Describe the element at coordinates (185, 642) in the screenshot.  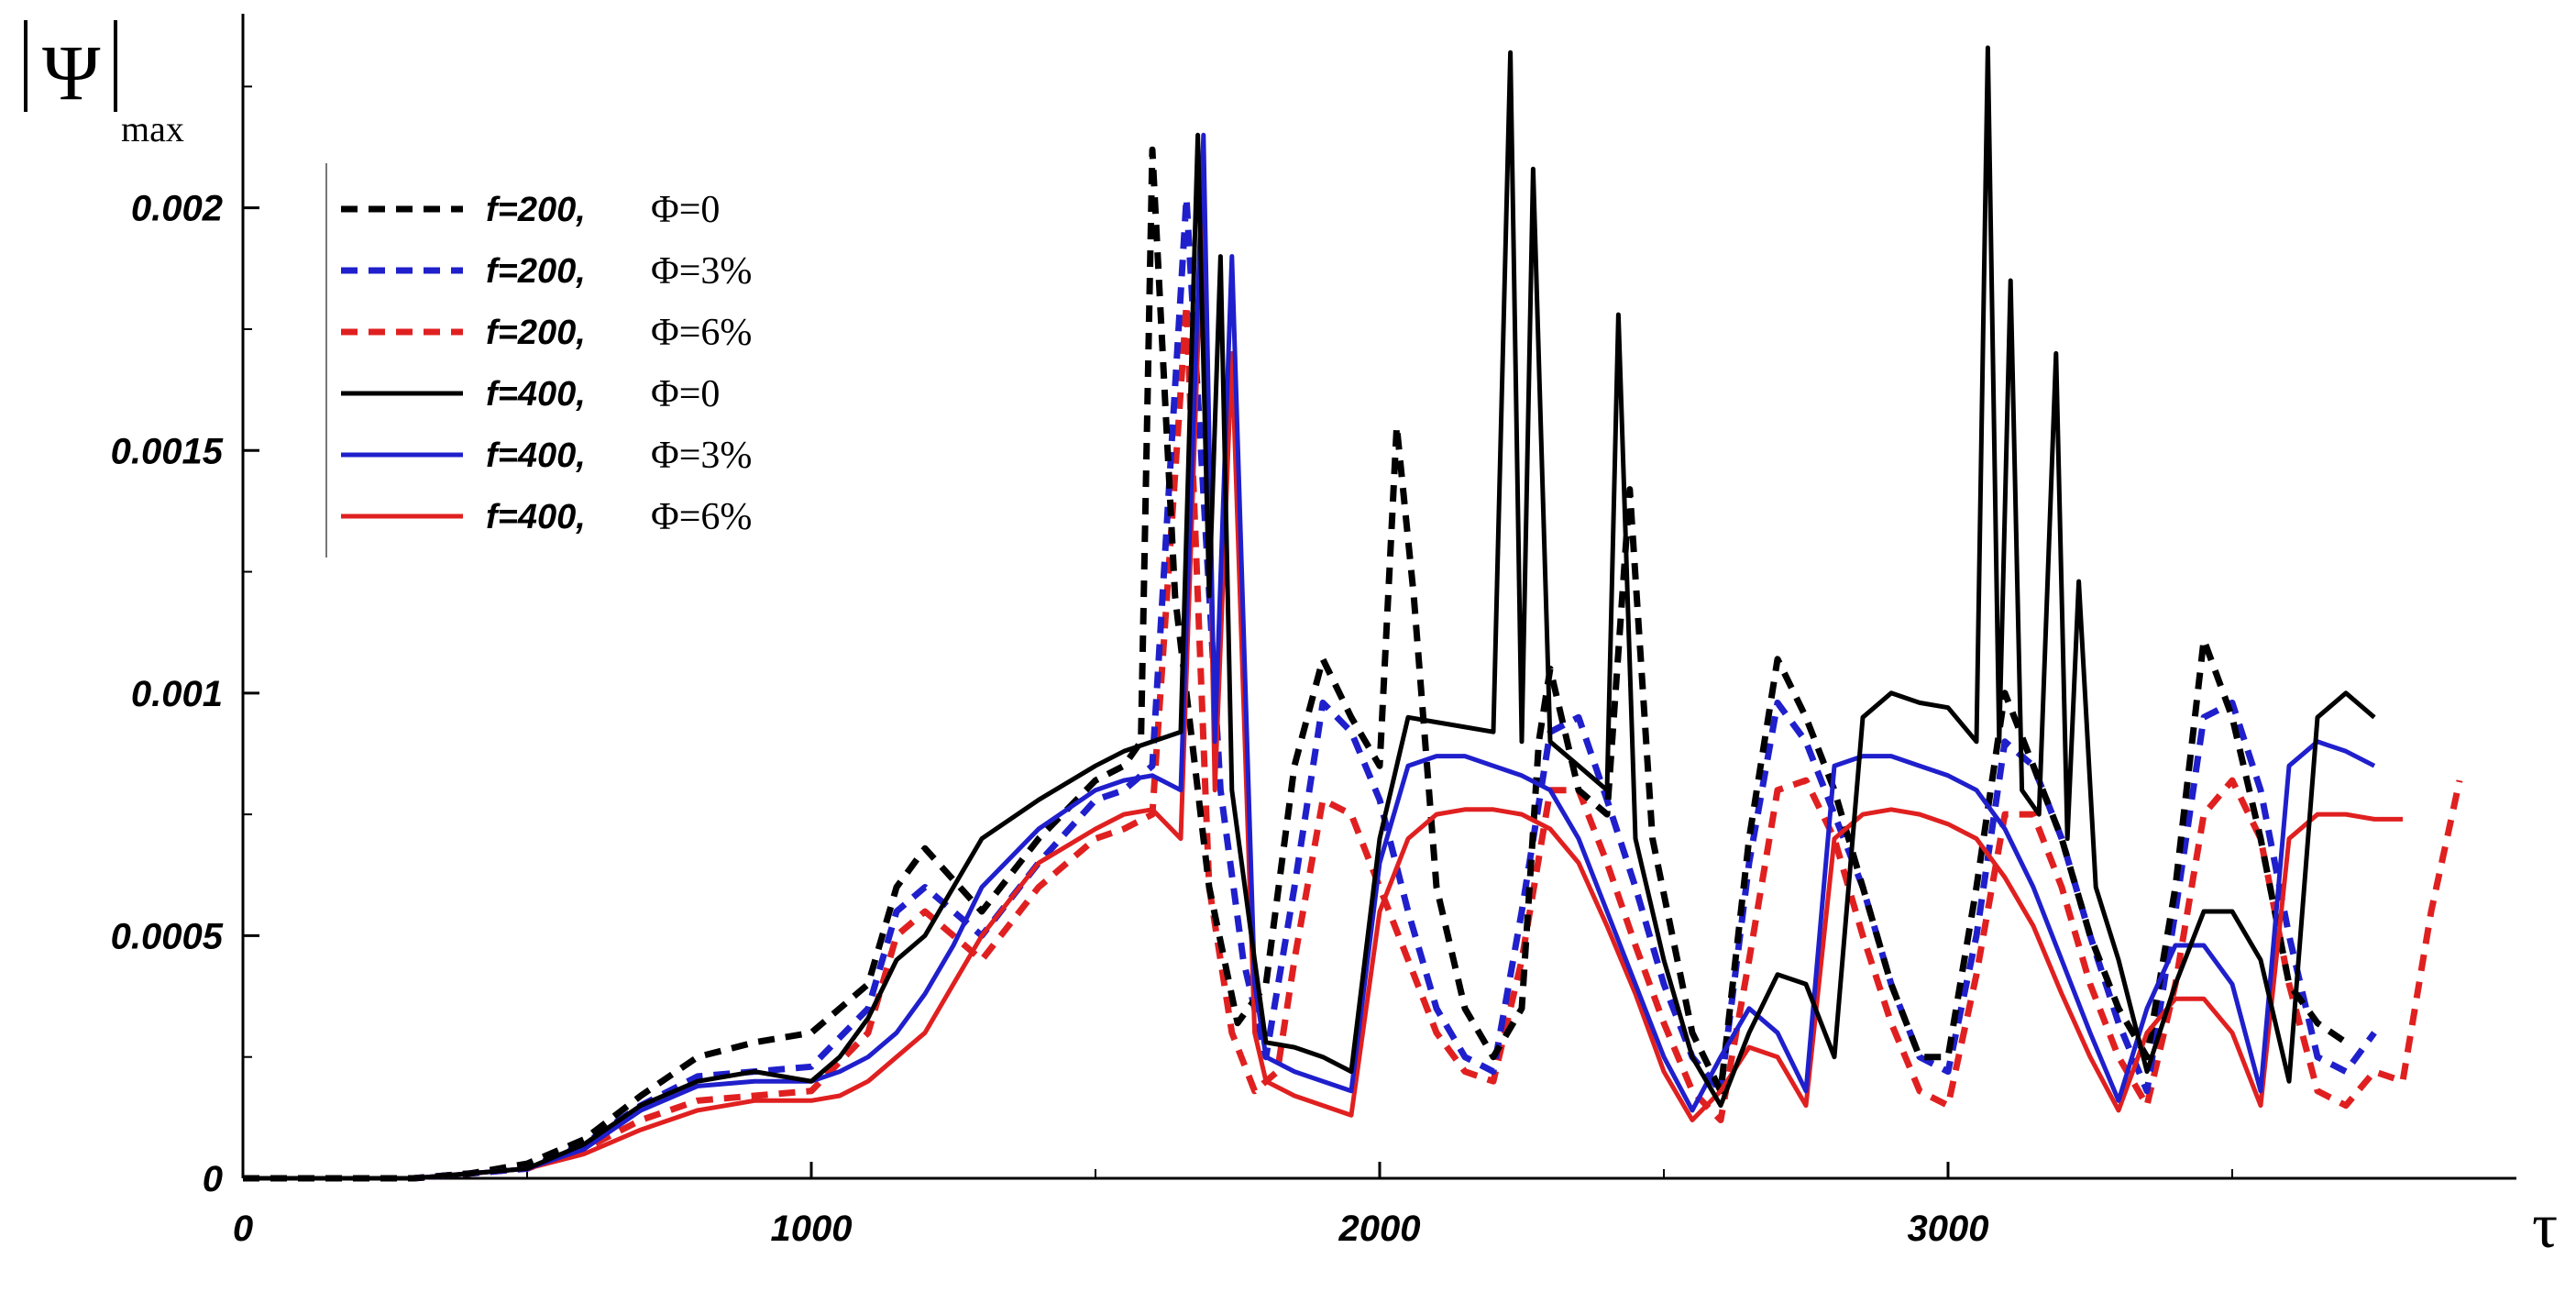
I see `y-ticks: 0 0.0005 0.001 0.0015 0.002` at that location.